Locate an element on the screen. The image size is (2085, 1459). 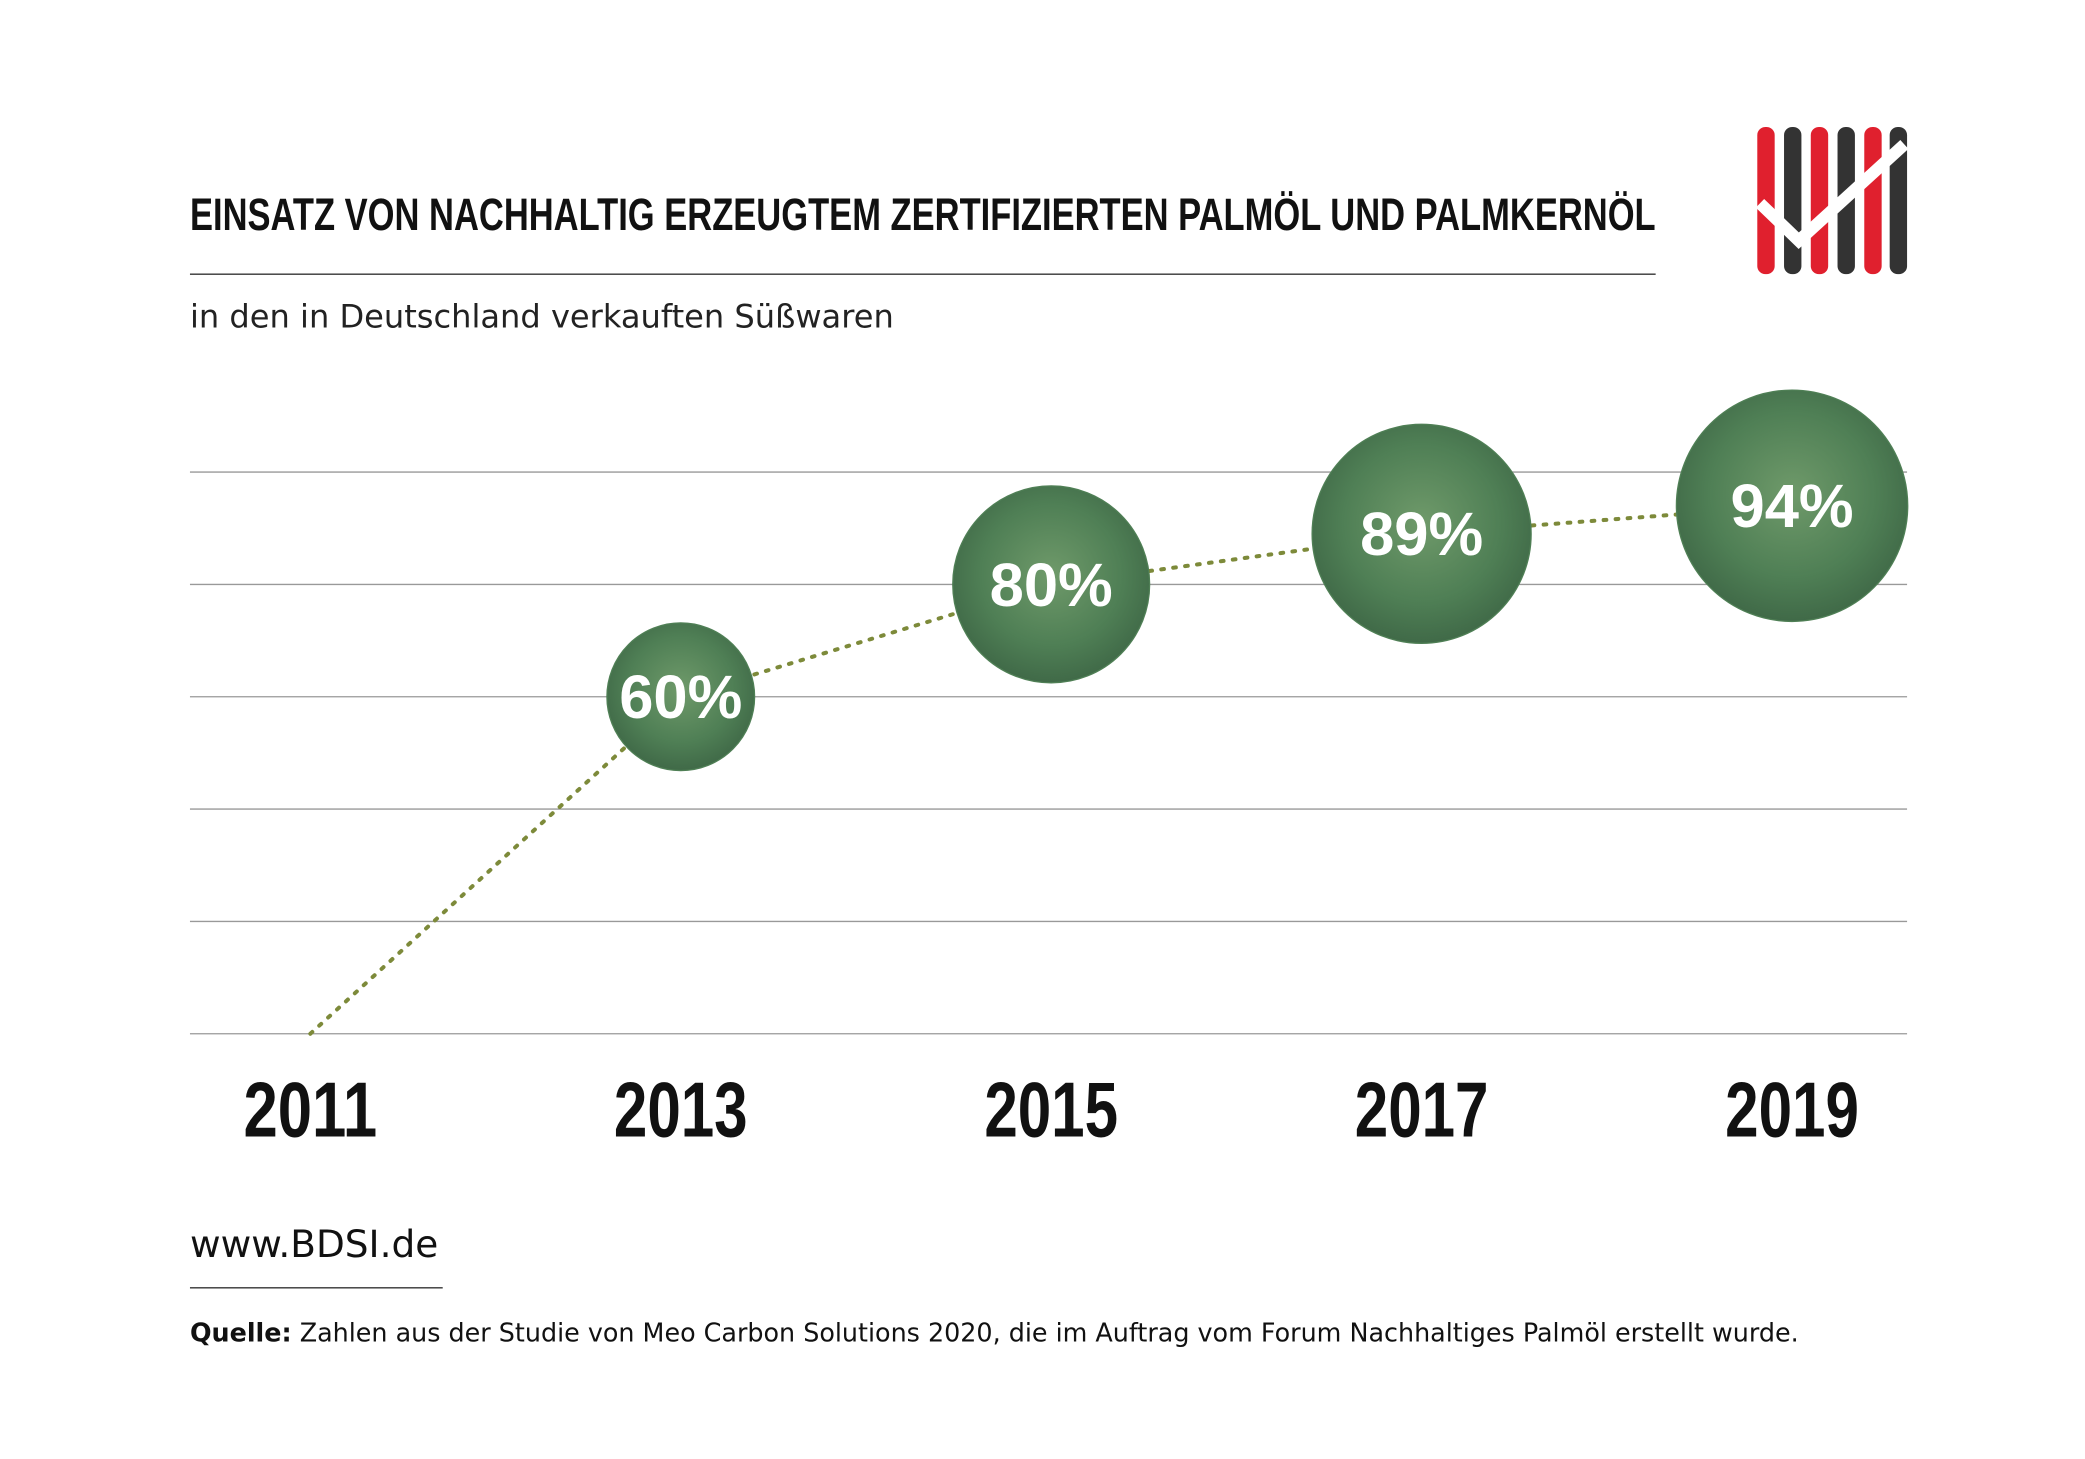
value-label: 80% is located at coordinates (1051, 585).